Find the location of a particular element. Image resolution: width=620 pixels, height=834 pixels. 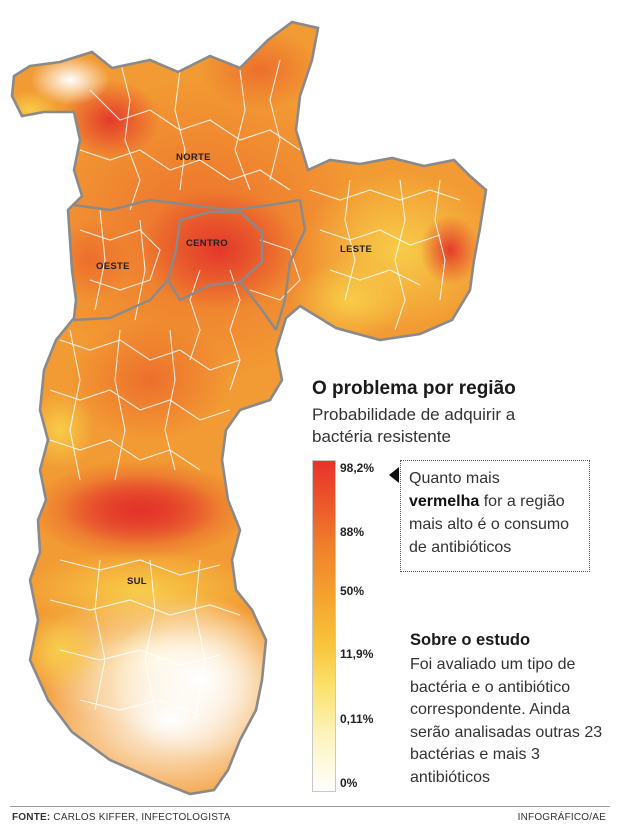

region-label-centro: CENTRO is located at coordinates (207, 243).